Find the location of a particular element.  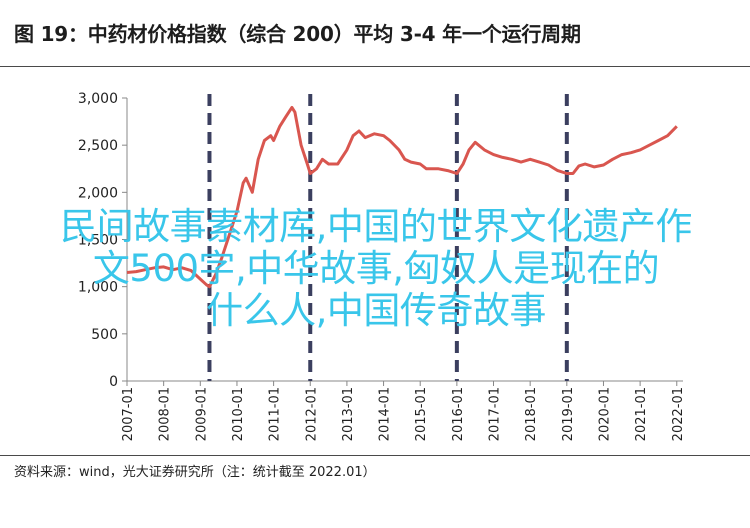

footer-rule is located at coordinates (375, 455).